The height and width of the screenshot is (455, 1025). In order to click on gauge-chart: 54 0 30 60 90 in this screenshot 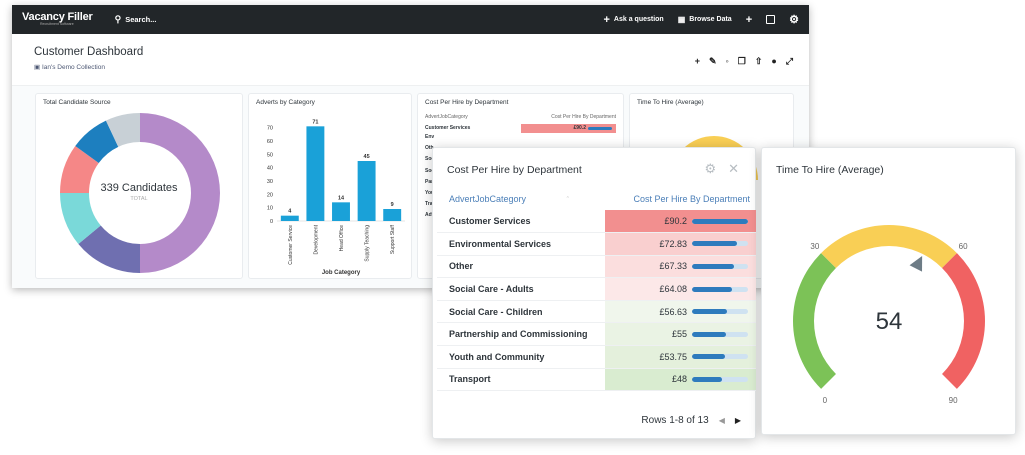, I will do `click(889, 315)`.